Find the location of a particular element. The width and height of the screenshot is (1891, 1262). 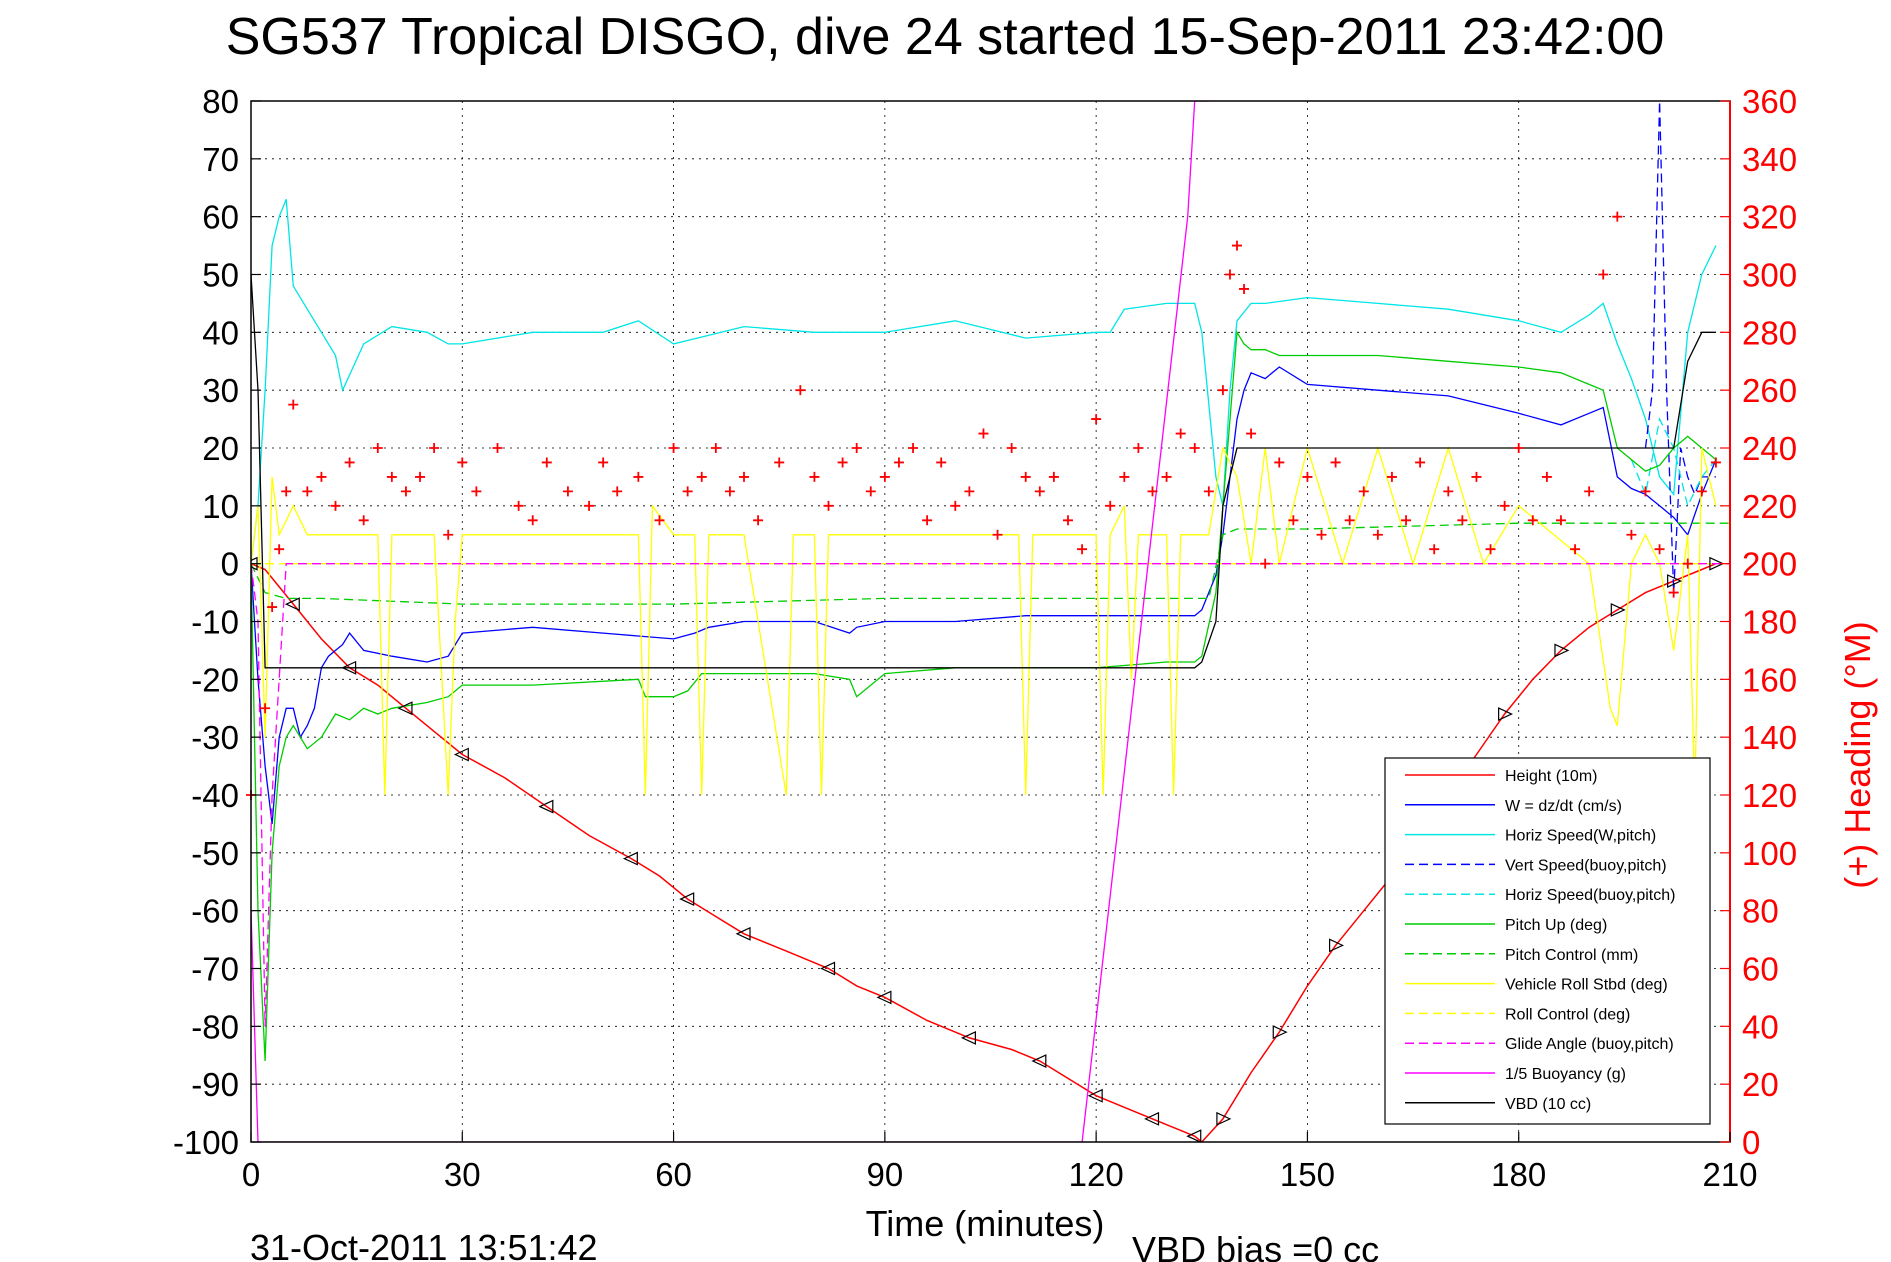

y-tick-label: 30 is located at coordinates (220, 390).